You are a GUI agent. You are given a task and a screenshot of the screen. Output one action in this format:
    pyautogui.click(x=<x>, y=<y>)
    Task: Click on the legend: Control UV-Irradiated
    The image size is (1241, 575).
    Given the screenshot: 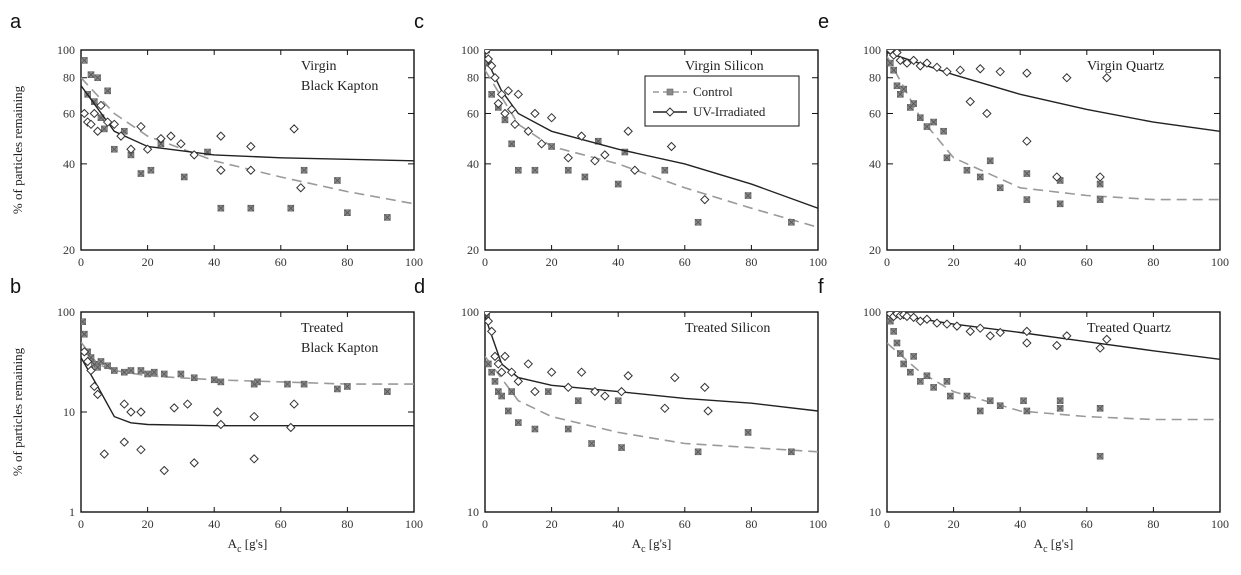 What is the action you would take?
    pyautogui.click(x=722, y=101)
    